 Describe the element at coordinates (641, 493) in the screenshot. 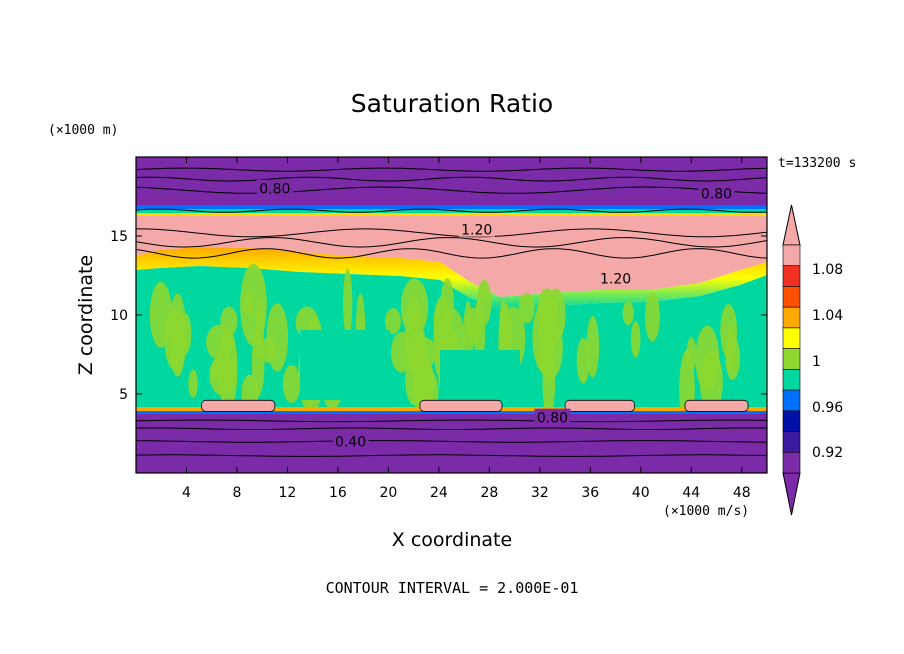

I see `x-tick-label: 40` at that location.